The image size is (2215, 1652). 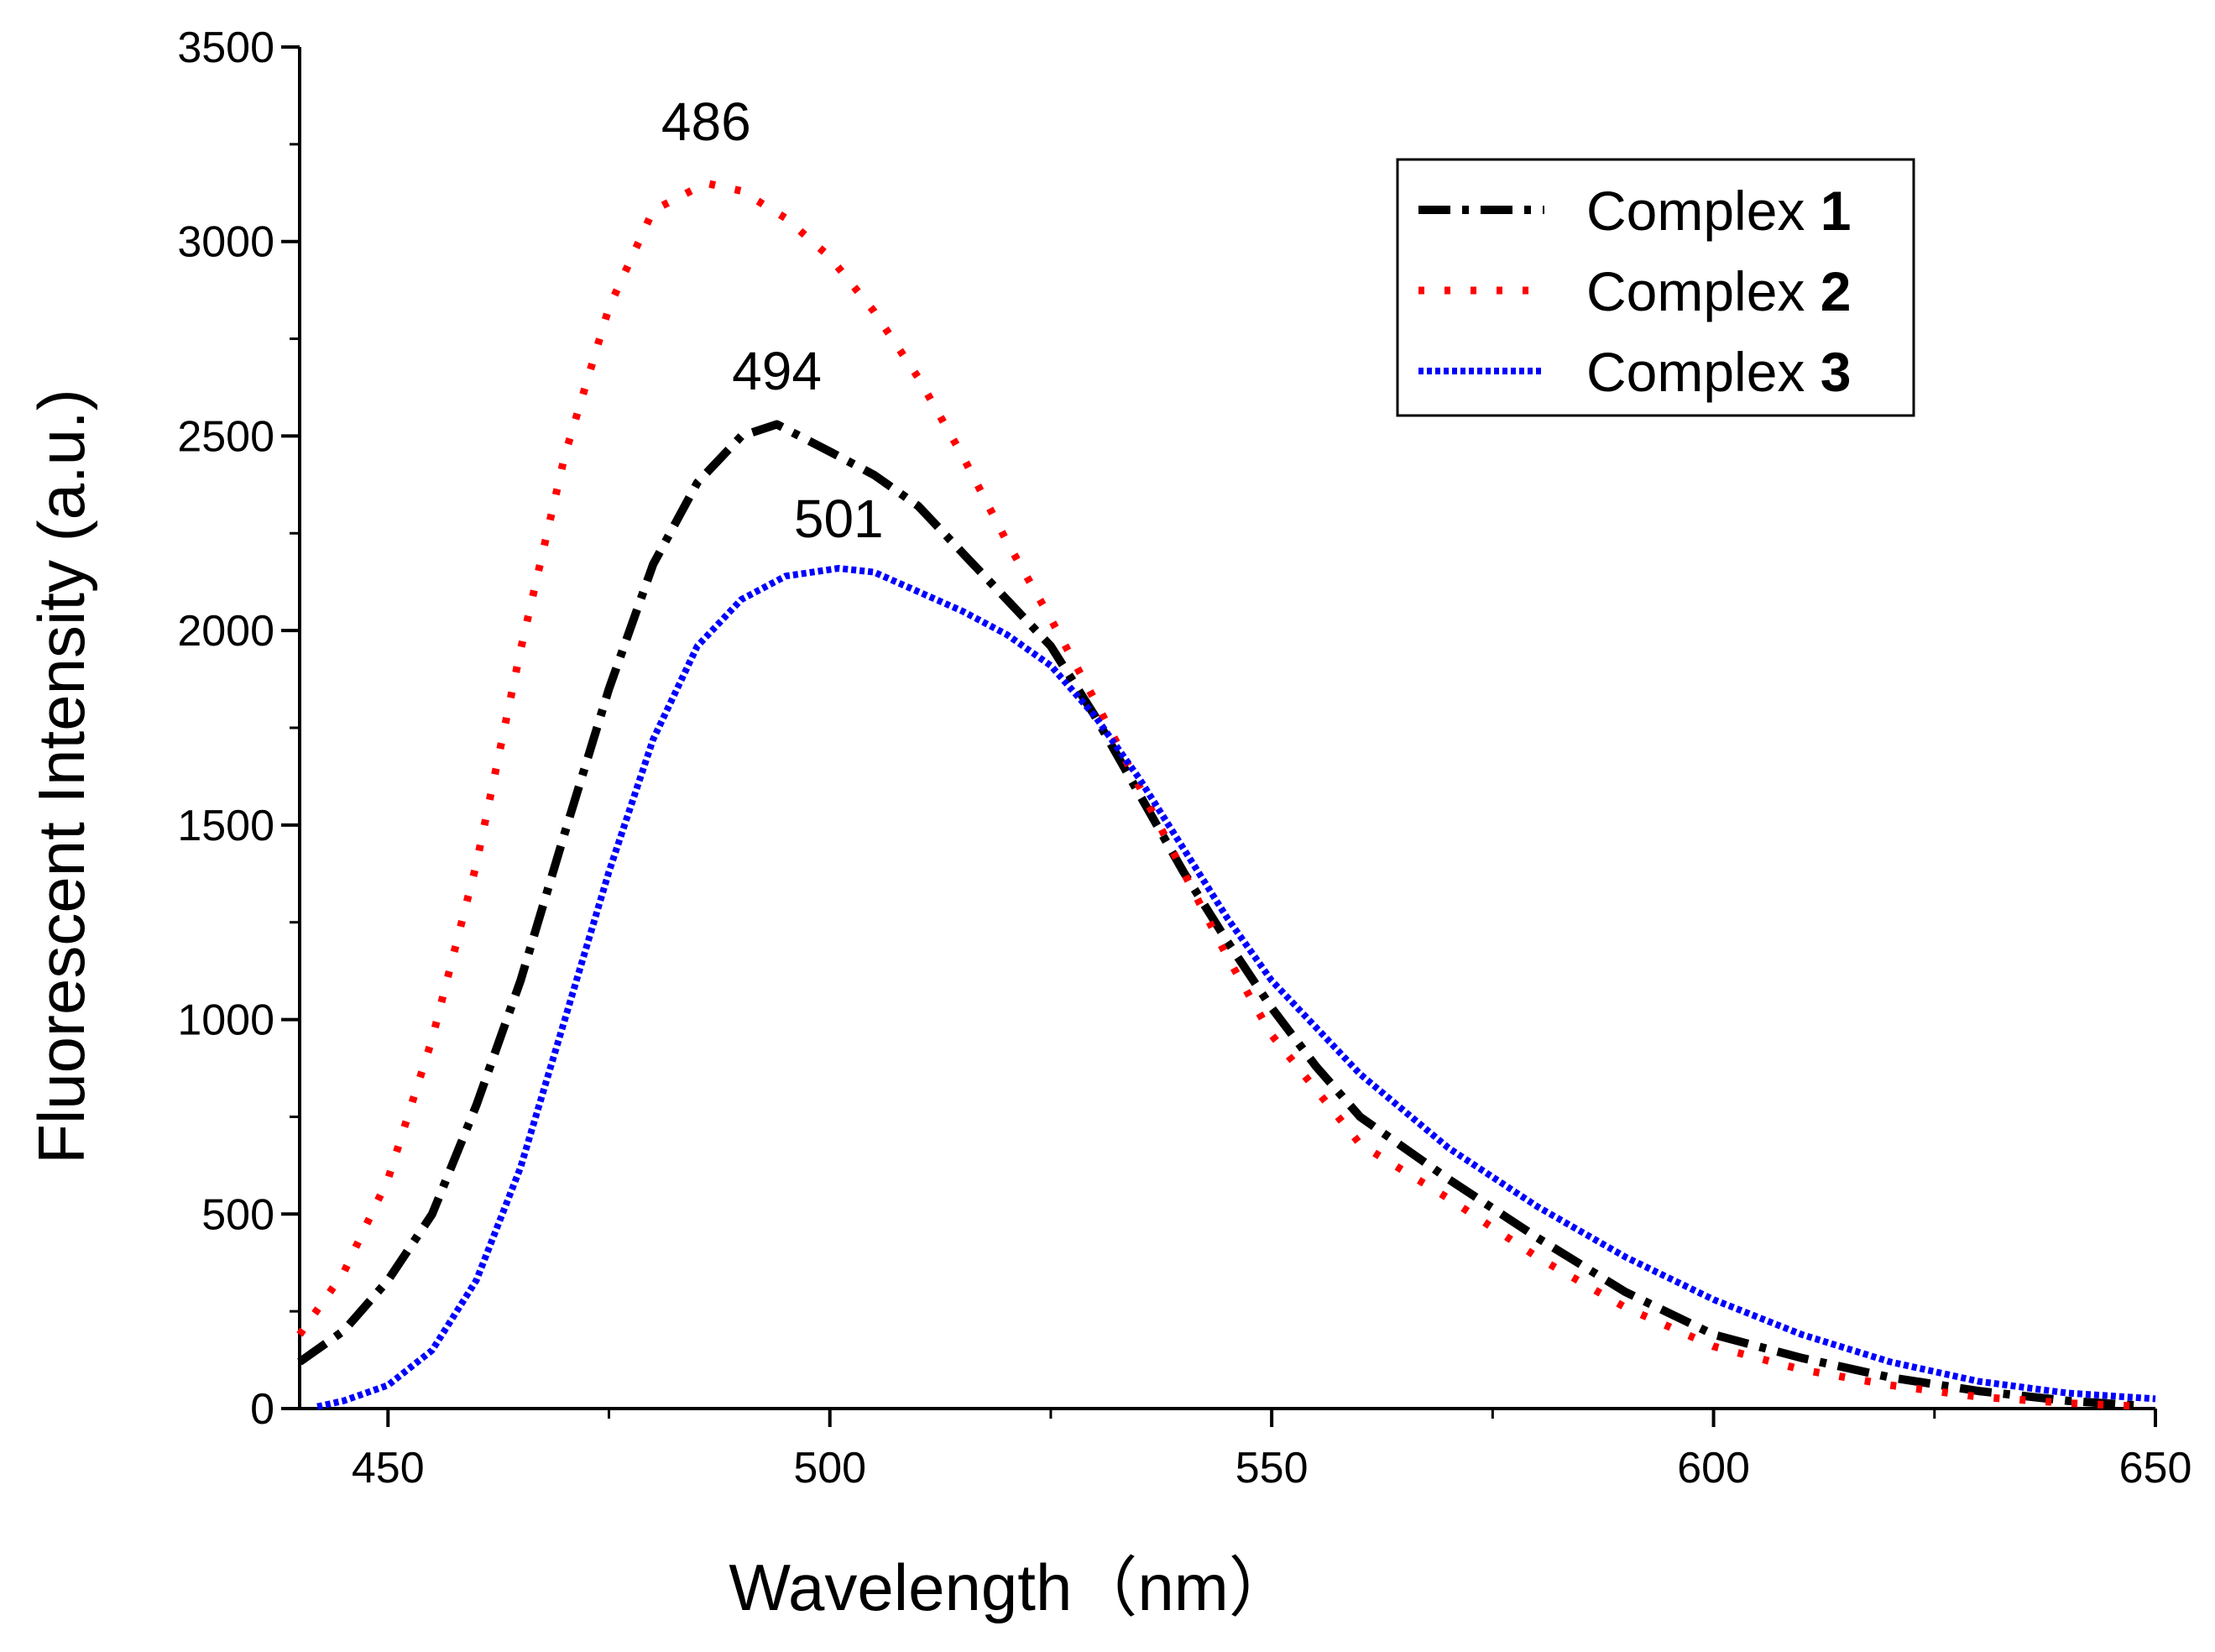 I want to click on annotations: 486 494 501, so click(x=772, y=320).